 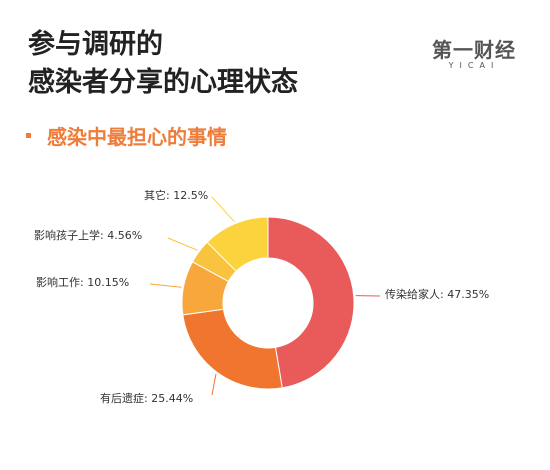 What do you see at coordinates (82, 282) in the screenshot?
I see `slice-label-3: 影响工作: 10.15%` at bounding box center [82, 282].